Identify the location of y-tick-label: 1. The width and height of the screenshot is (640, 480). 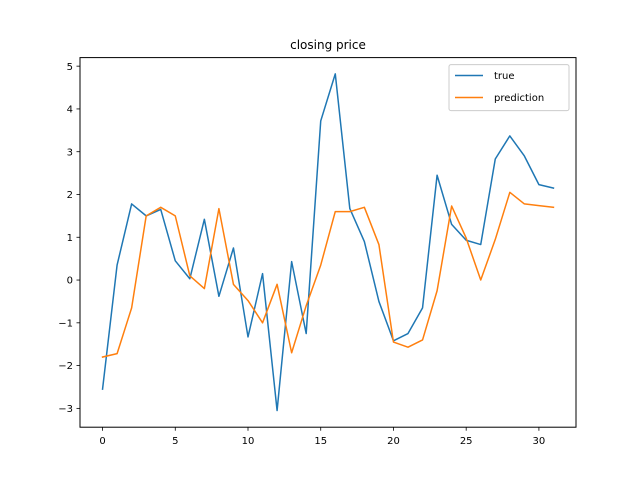
(70, 238).